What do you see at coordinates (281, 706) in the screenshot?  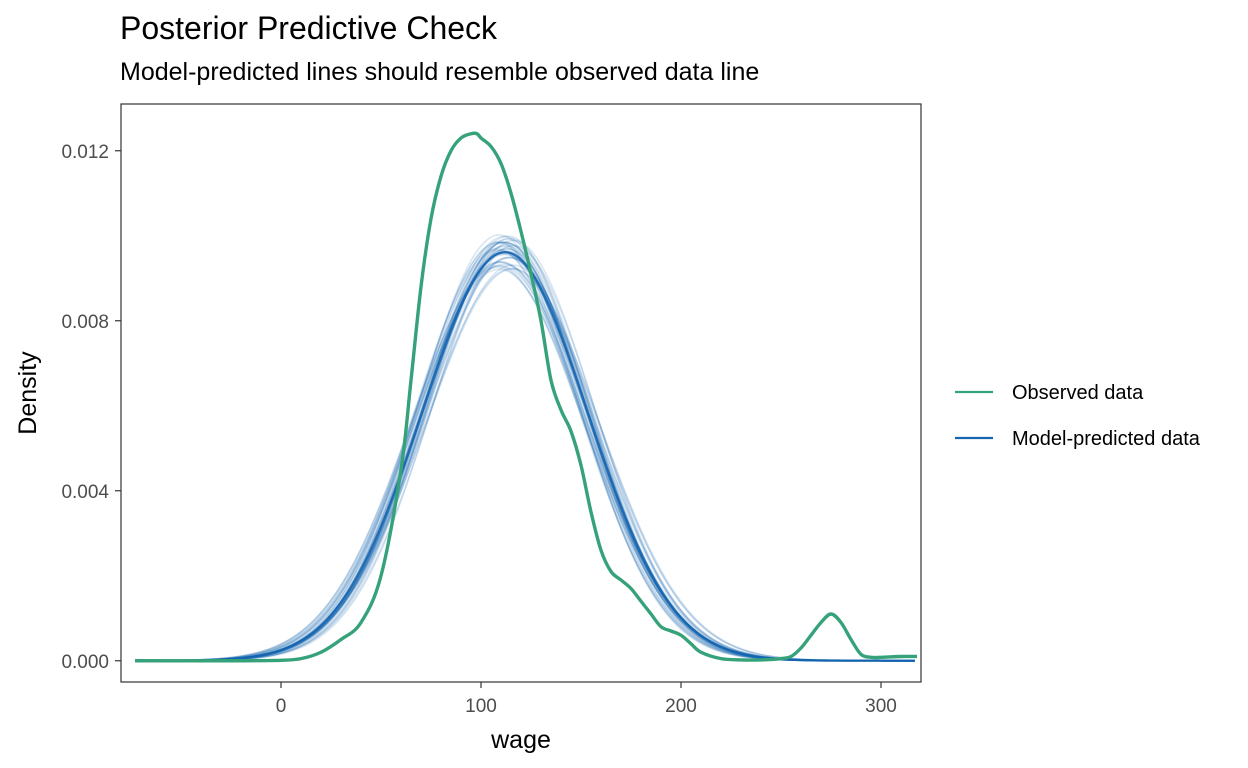 I see `x-tick-label: 0` at bounding box center [281, 706].